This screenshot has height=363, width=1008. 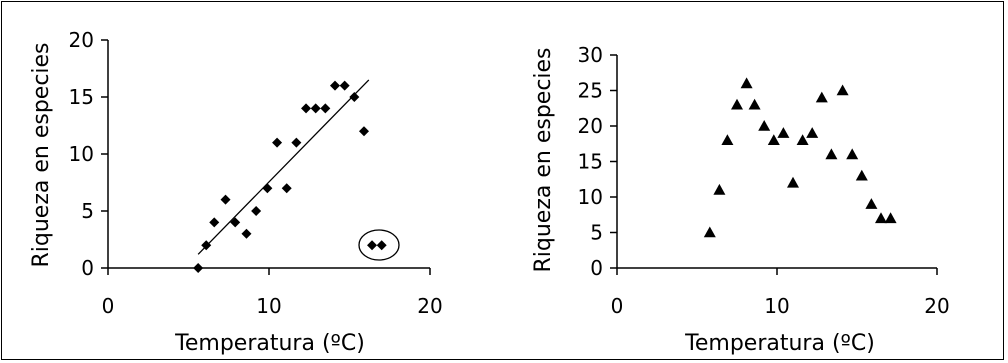 What do you see at coordinates (108, 306) in the screenshot?
I see `chart-1-x-tick-label: 0` at bounding box center [108, 306].